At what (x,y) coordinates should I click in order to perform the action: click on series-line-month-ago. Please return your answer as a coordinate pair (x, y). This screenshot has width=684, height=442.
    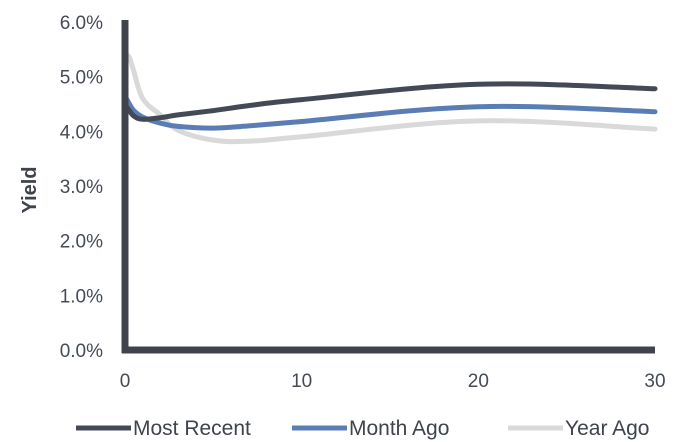
    Looking at the image, I should click on (390, 113).